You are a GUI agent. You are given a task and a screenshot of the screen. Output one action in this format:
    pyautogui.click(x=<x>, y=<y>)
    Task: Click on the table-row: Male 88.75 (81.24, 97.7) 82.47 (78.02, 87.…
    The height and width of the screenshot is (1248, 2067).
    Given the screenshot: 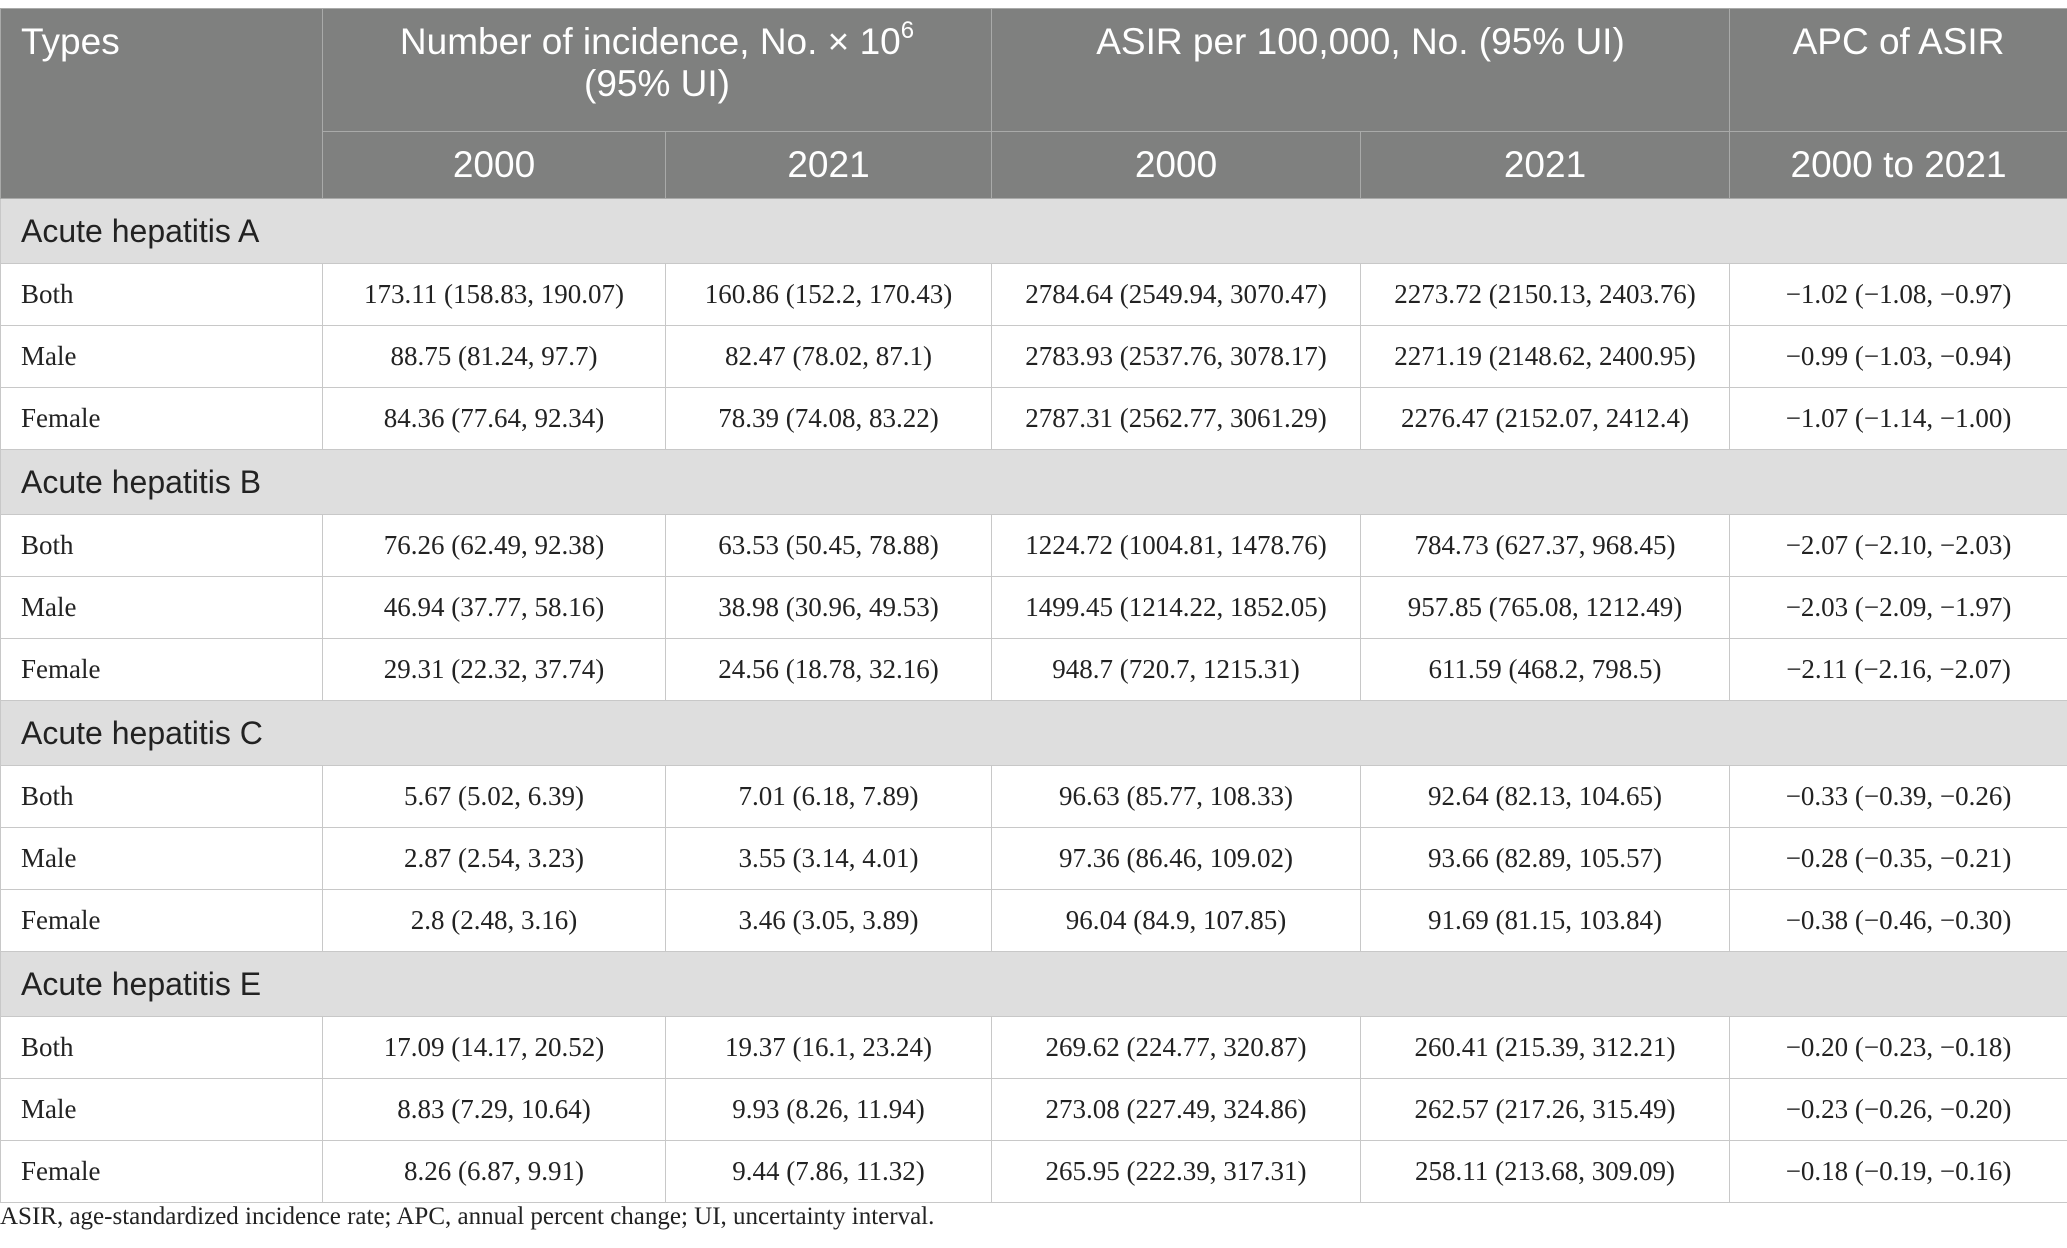 What is the action you would take?
    pyautogui.click(x=1033, y=356)
    